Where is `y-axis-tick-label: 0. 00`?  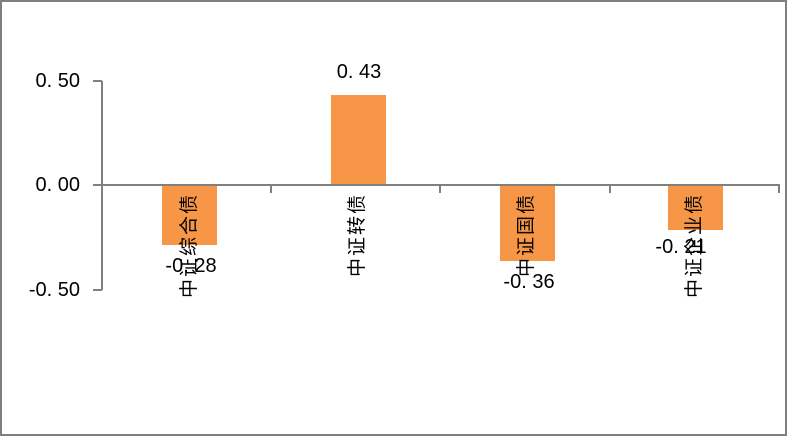 y-axis-tick-label: 0. 00 is located at coordinates (57, 185).